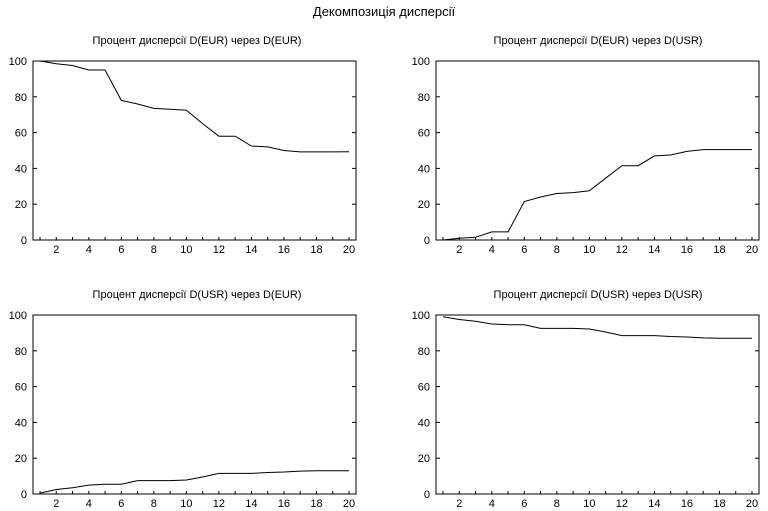 The image size is (768, 511). What do you see at coordinates (197, 295) in the screenshot?
I see `panel-title: Процент дисперсії D(USR) через D(EUR)` at bounding box center [197, 295].